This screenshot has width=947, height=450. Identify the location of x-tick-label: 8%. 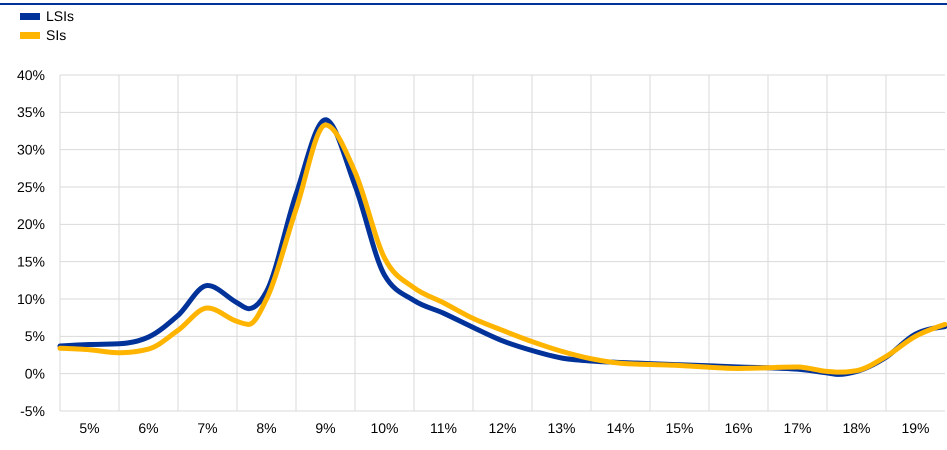
(266, 428).